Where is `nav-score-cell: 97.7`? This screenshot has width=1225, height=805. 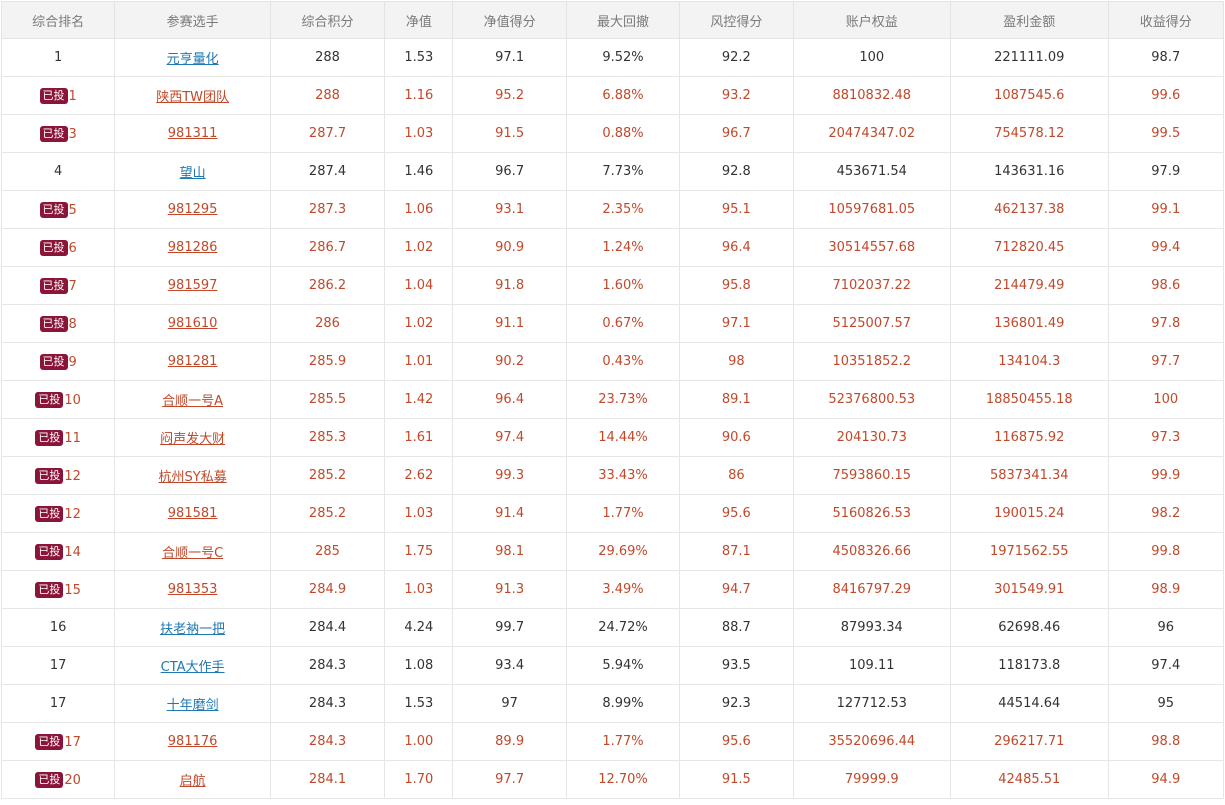
nav-score-cell: 97.7 is located at coordinates (509, 779).